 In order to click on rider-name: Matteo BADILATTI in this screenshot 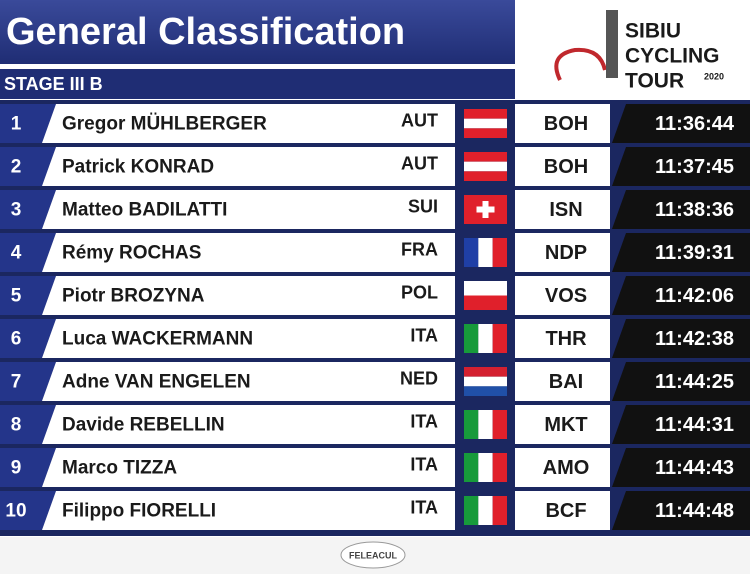, I will do `click(144, 210)`.